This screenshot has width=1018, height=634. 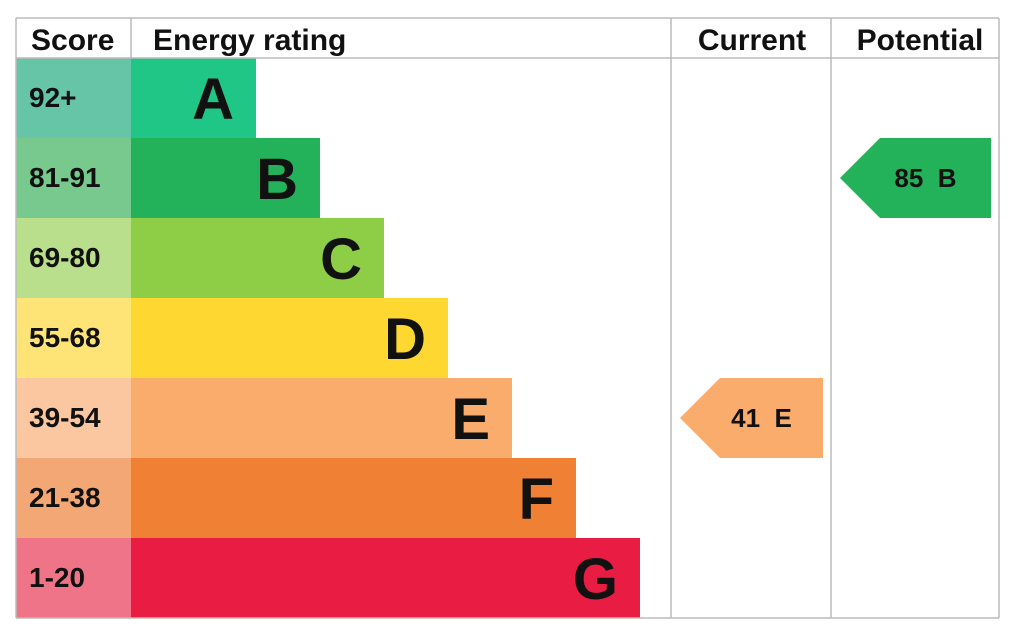 I want to click on band-bar-g, so click(x=385, y=578).